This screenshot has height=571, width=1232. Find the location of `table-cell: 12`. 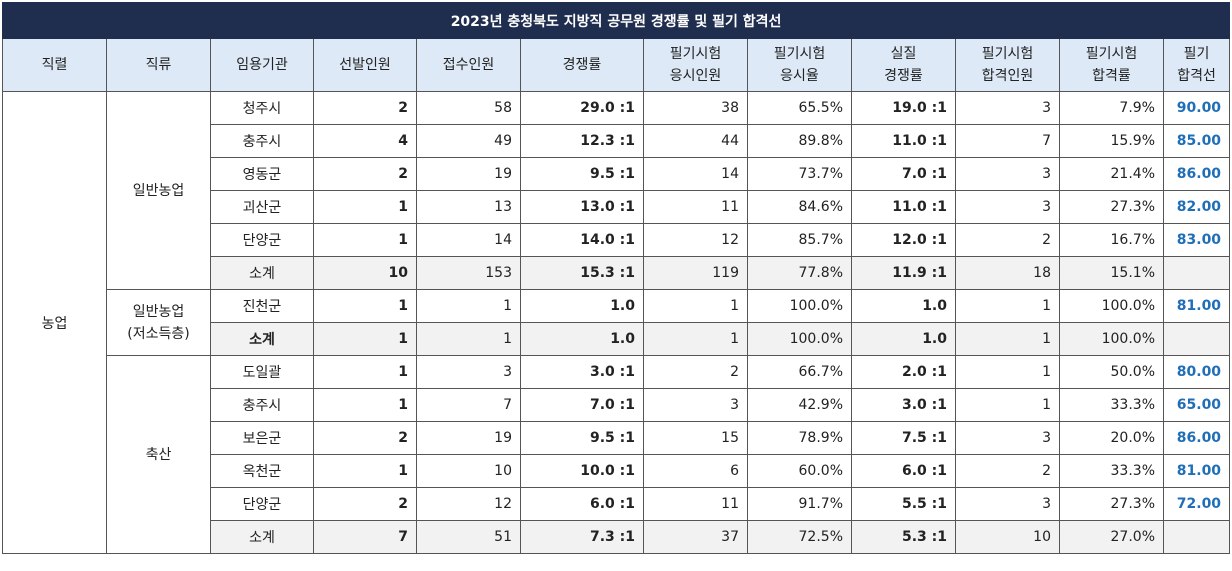

table-cell: 12 is located at coordinates (695, 240).